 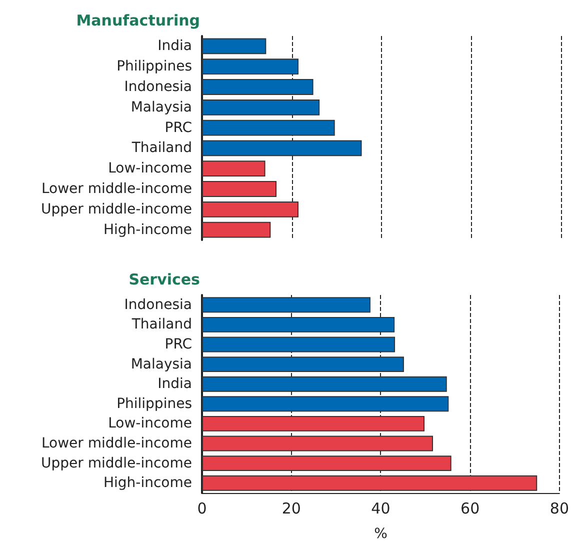 I want to click on x-tick-label: 40, so click(x=380, y=509).